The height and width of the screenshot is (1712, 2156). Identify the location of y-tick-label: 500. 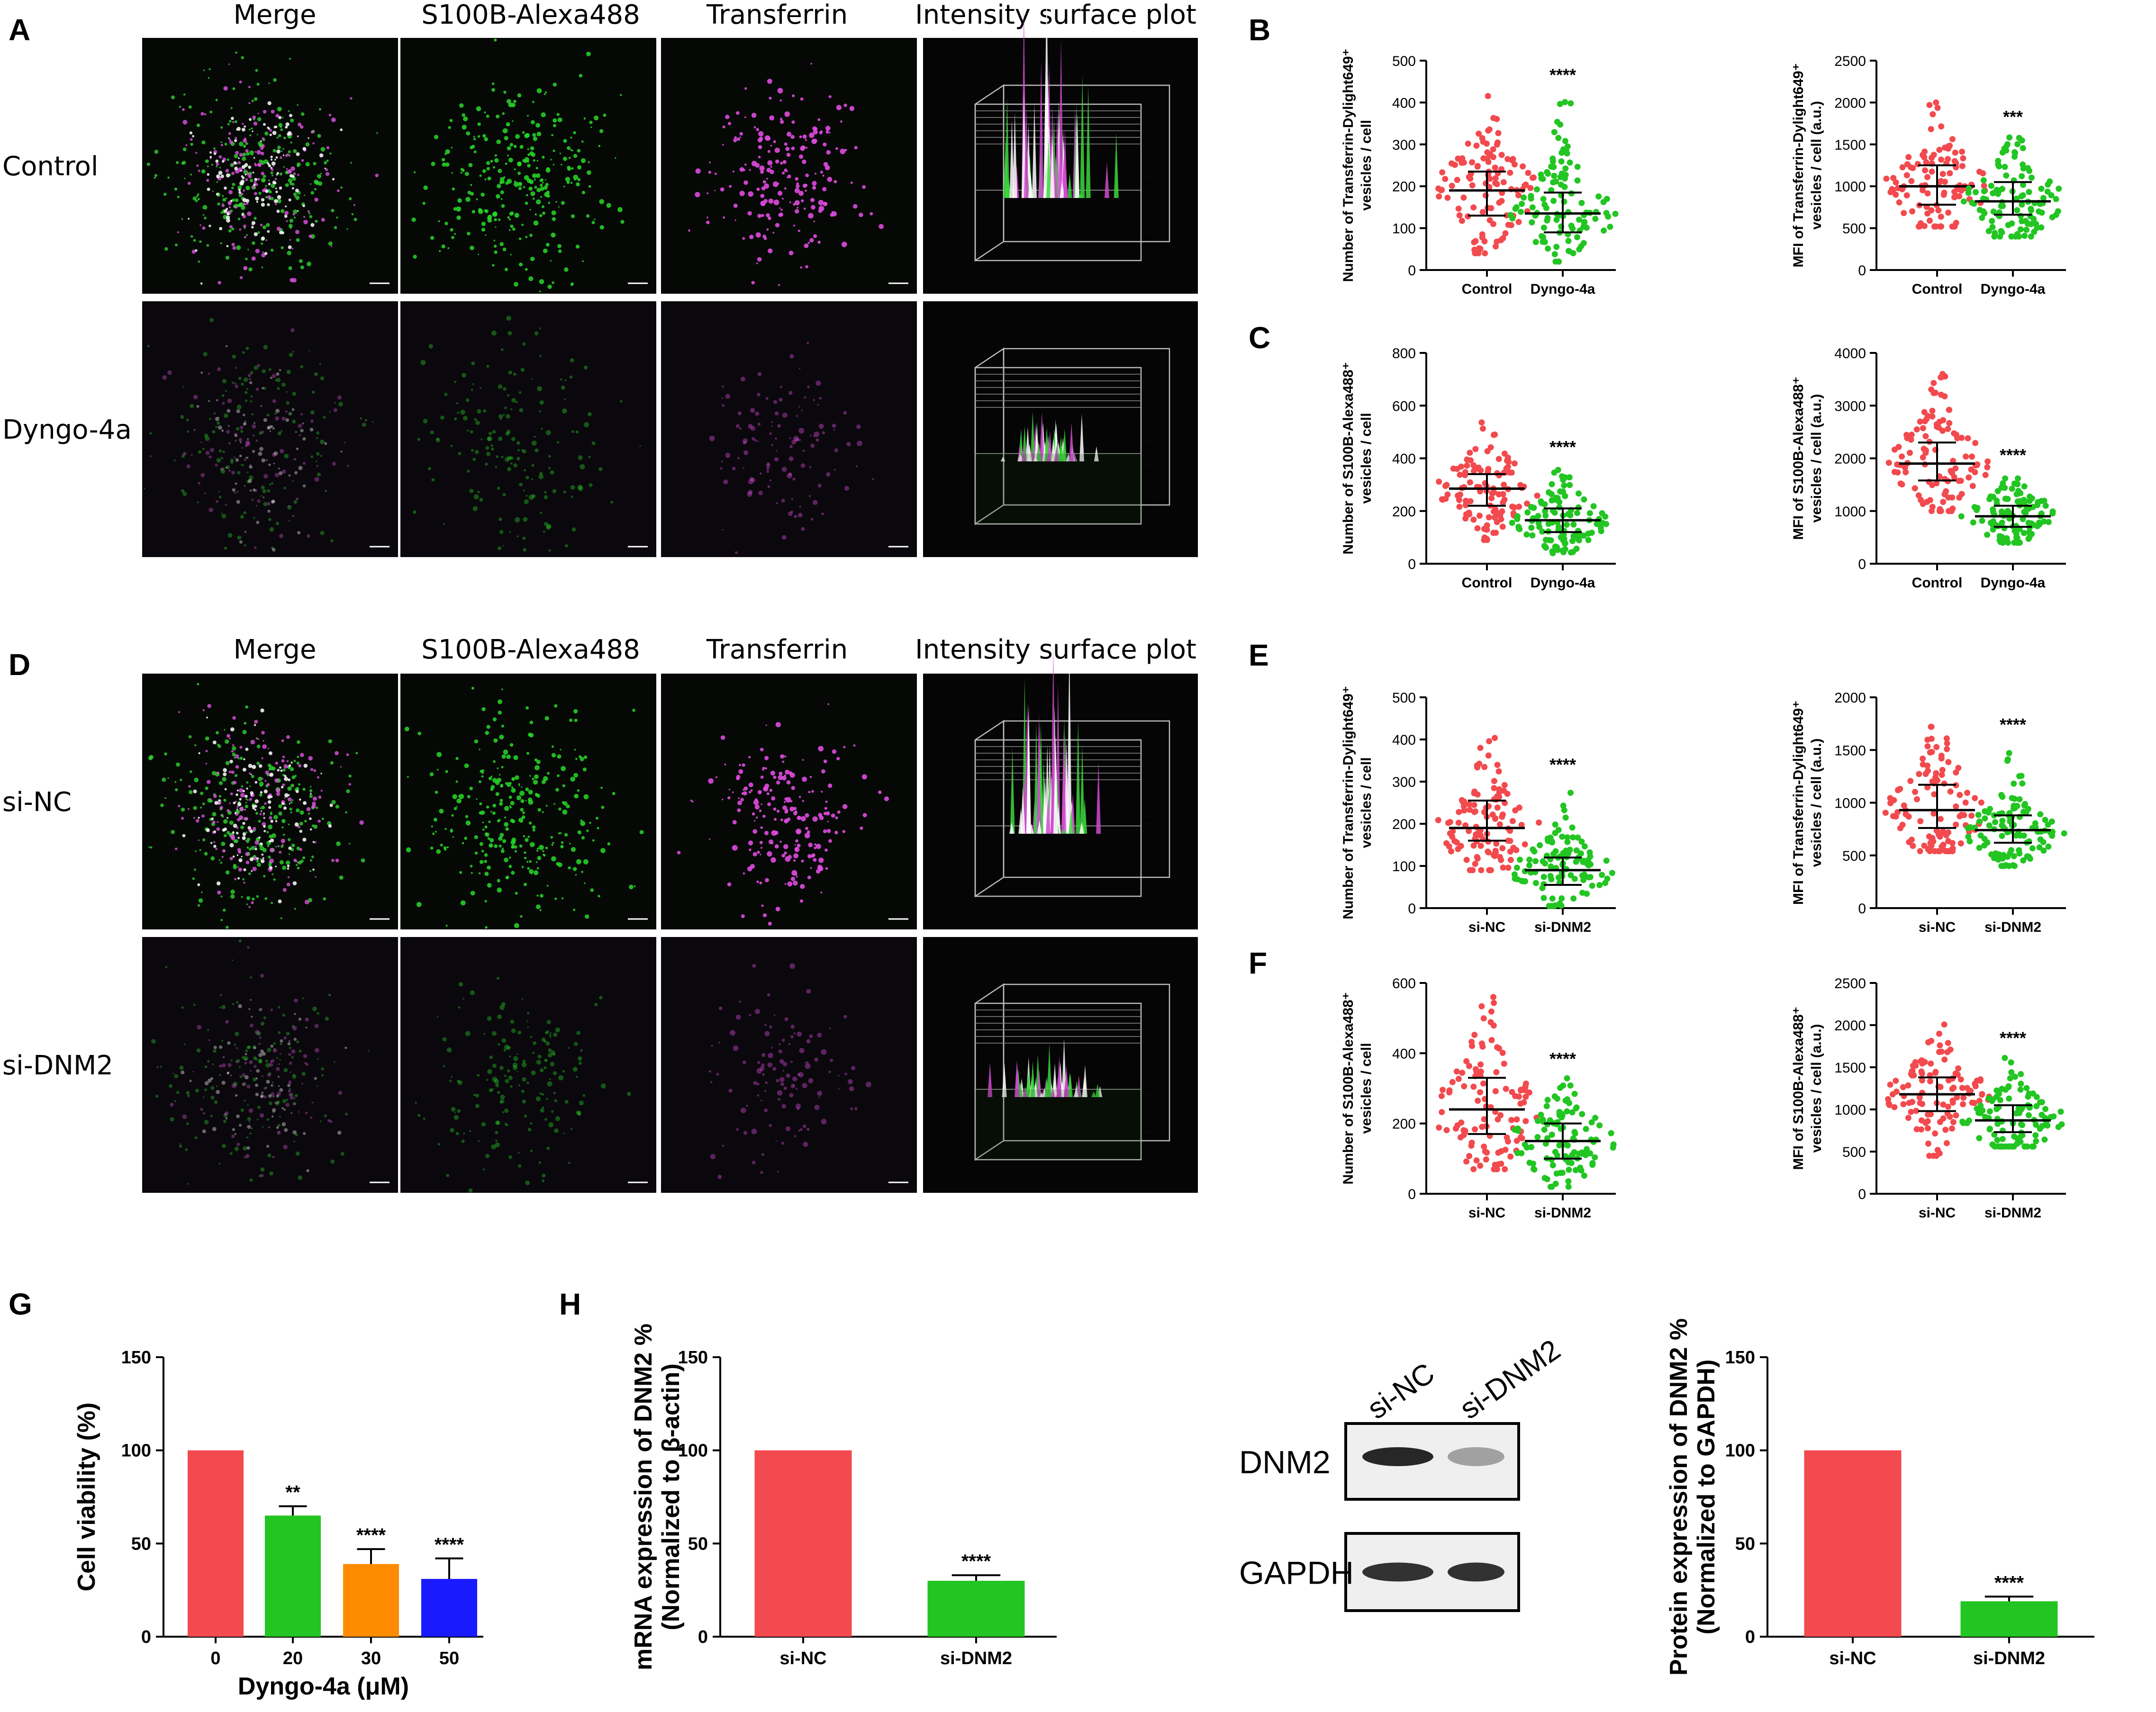
(1404, 698).